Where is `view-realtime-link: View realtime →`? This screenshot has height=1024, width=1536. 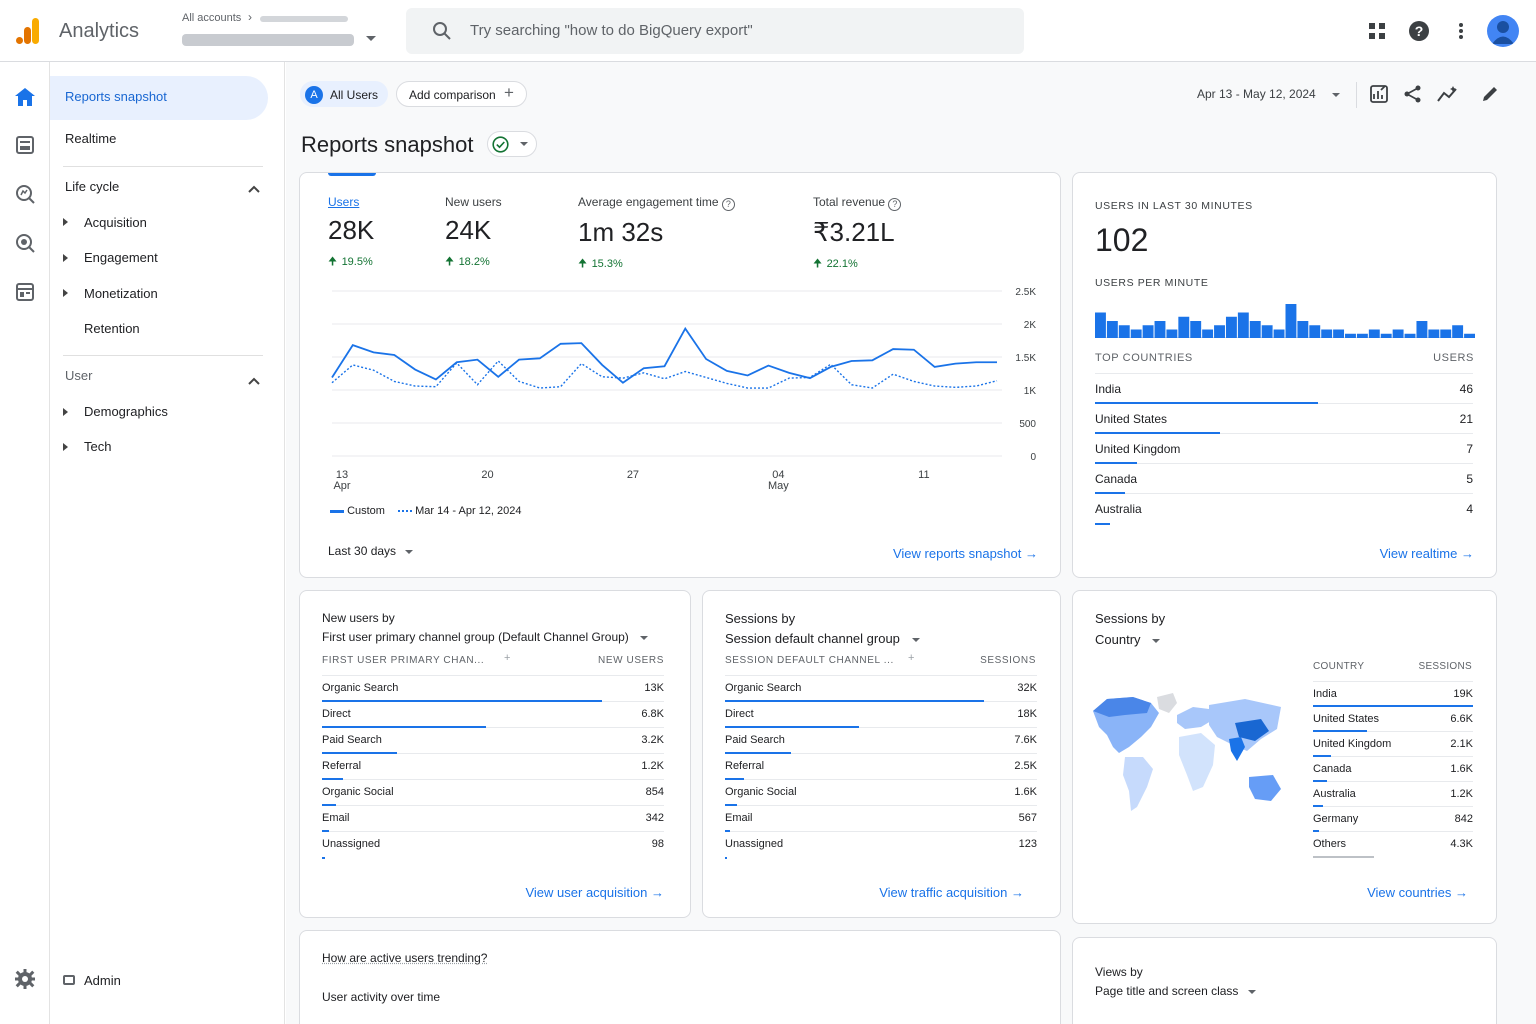
view-realtime-link: View realtime → is located at coordinates (1427, 553).